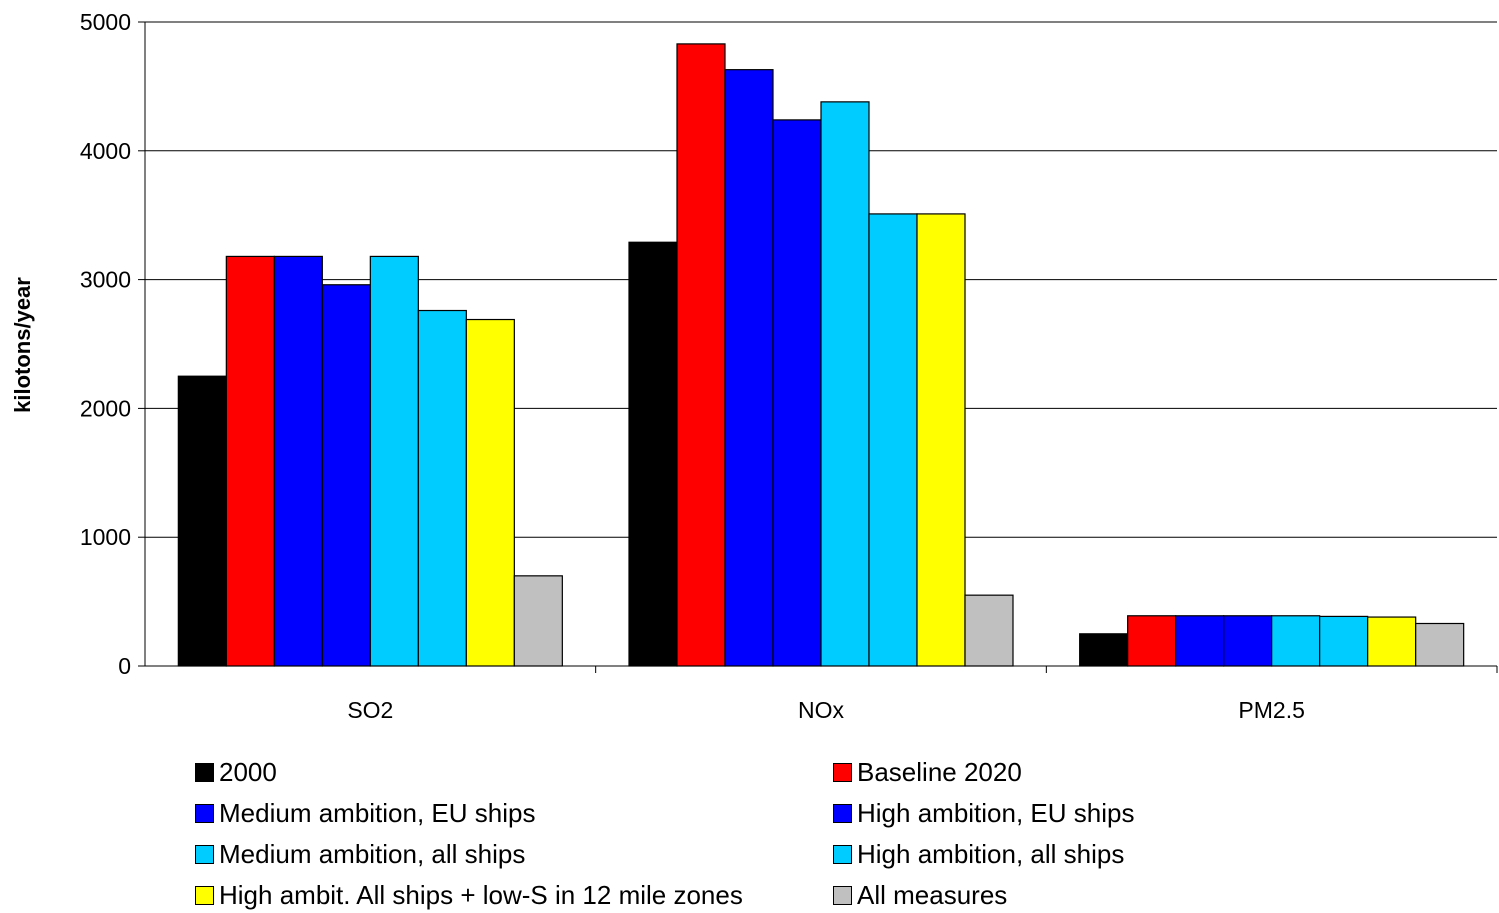 Image resolution: width=1499 pixels, height=913 pixels. What do you see at coordinates (991, 854) in the screenshot?
I see `legend-label: High ambition, all ships` at bounding box center [991, 854].